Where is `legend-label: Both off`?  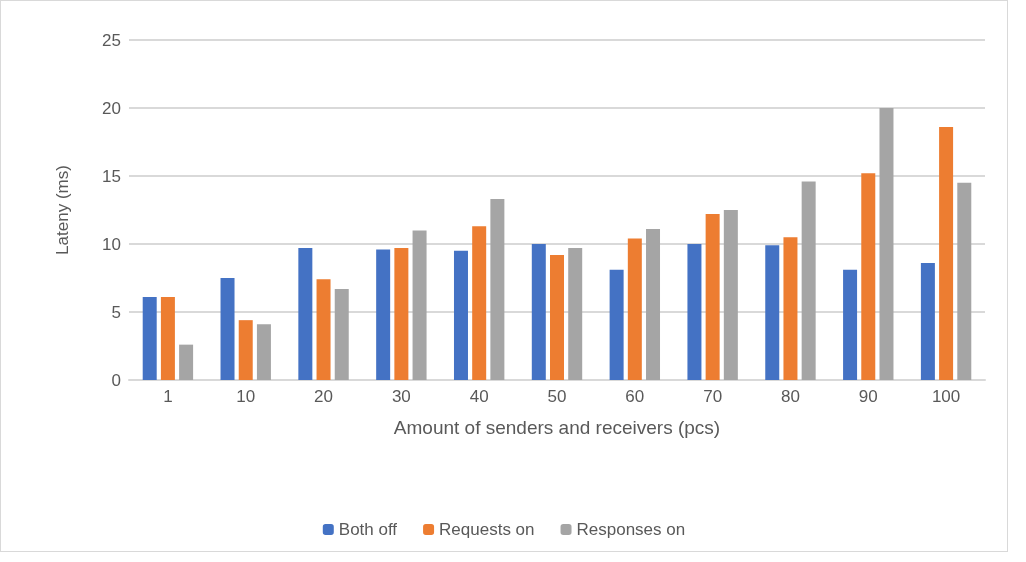
legend-label: Both off is located at coordinates (368, 529).